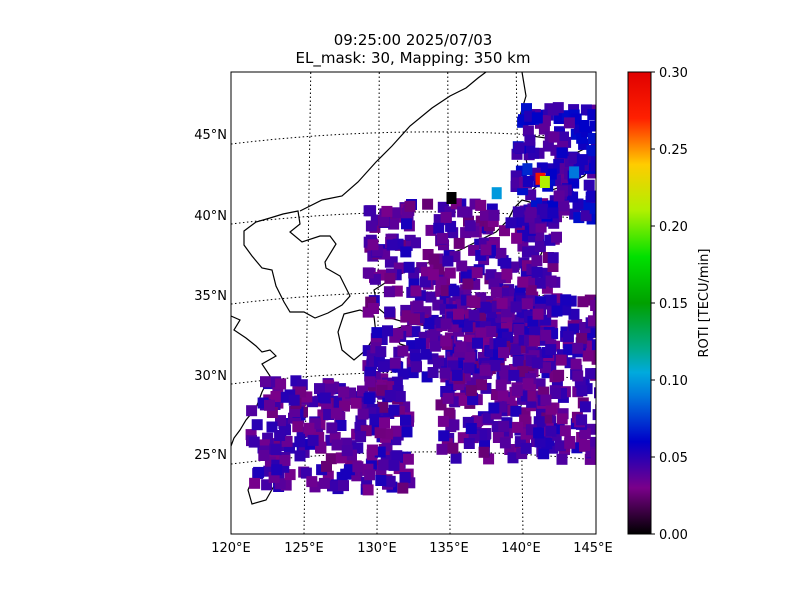 The height and width of the screenshot is (600, 800). I want to click on x-tick-125: 125°E, so click(304, 548).